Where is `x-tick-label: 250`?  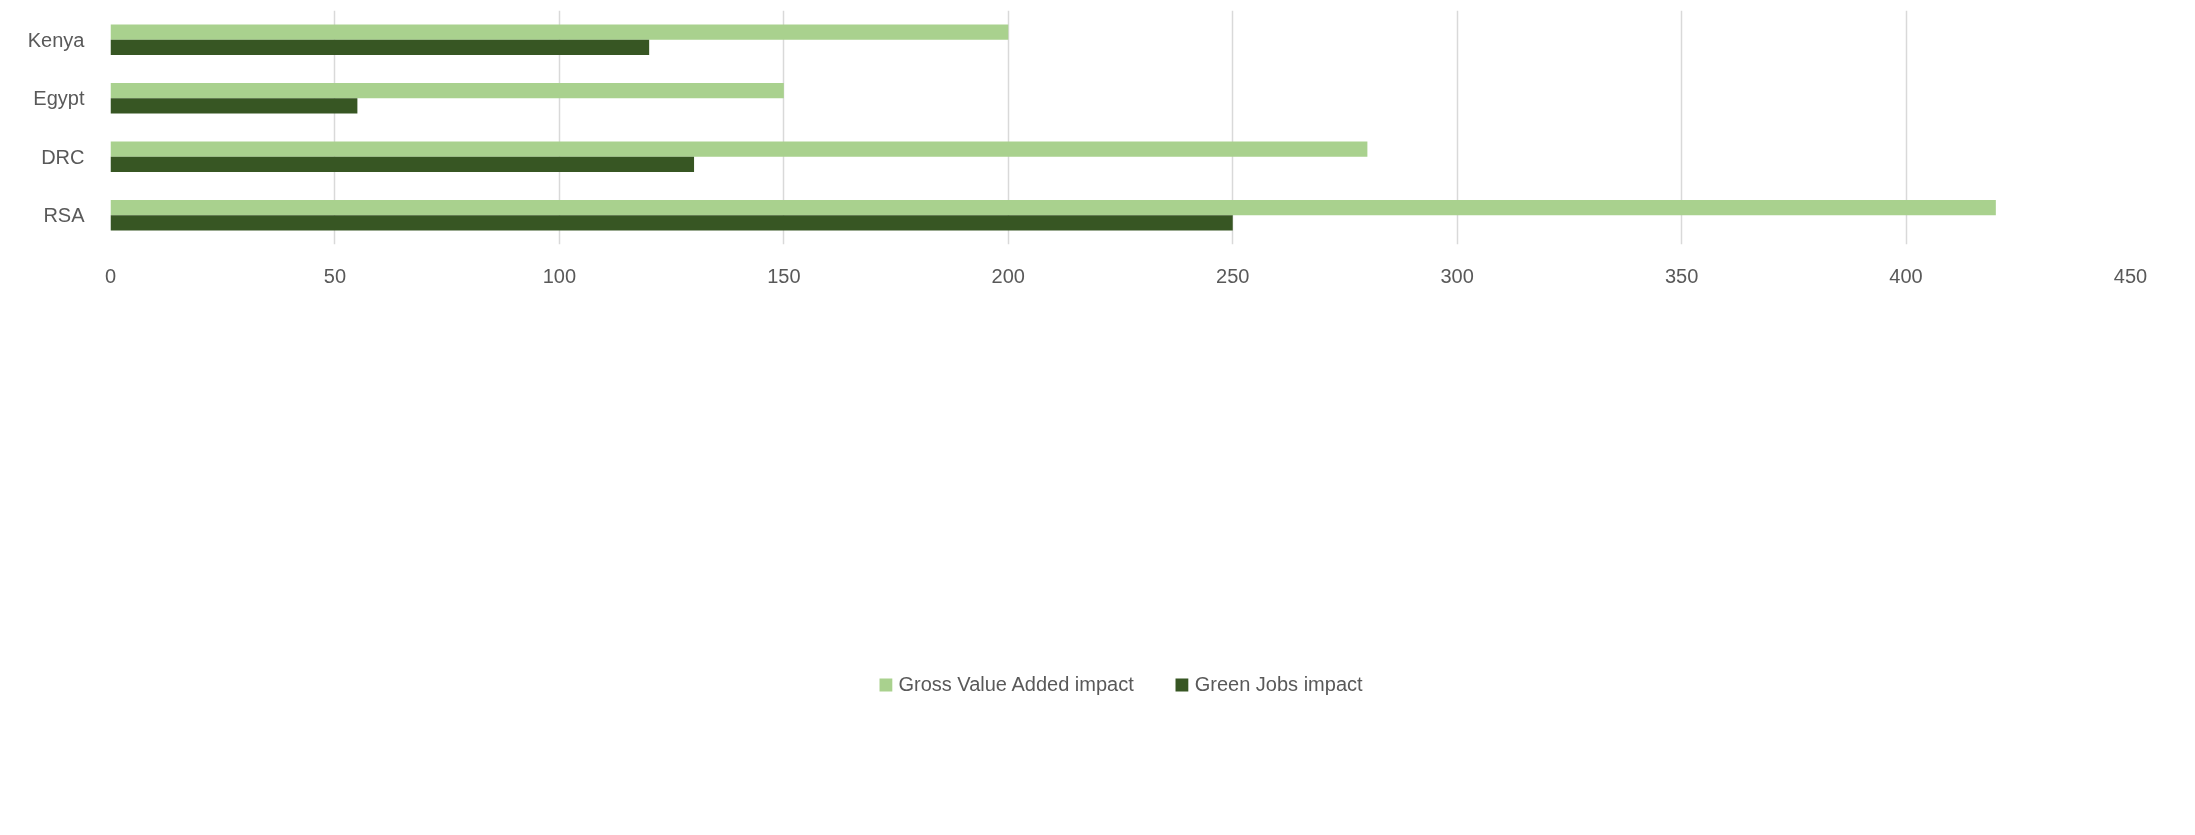 x-tick-label: 250 is located at coordinates (1233, 275).